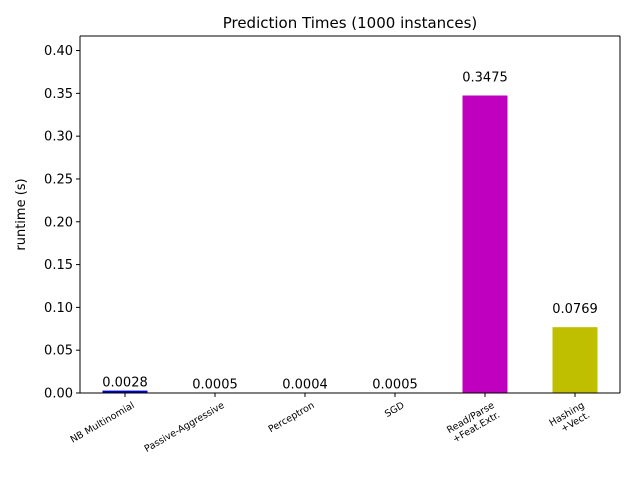 This screenshot has width=640, height=480. I want to click on y-tick-label-6: 0.30, so click(58, 137).